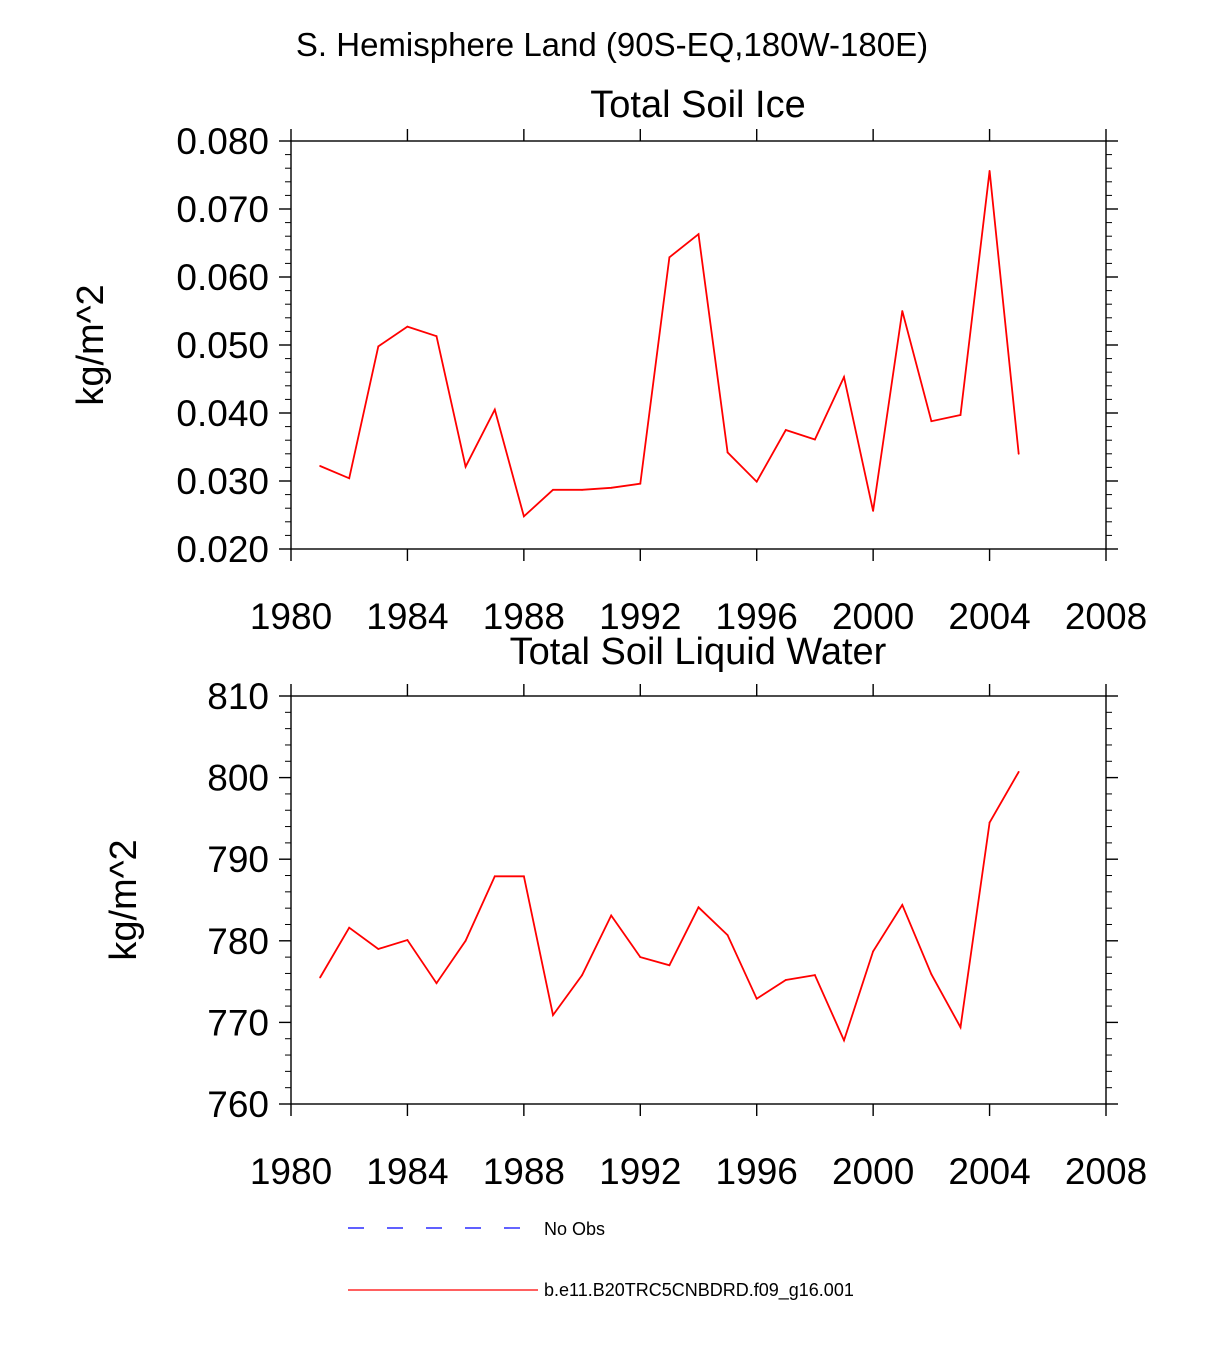  What do you see at coordinates (238, 941) in the screenshot?
I see `y-tick-label: 780` at bounding box center [238, 941].